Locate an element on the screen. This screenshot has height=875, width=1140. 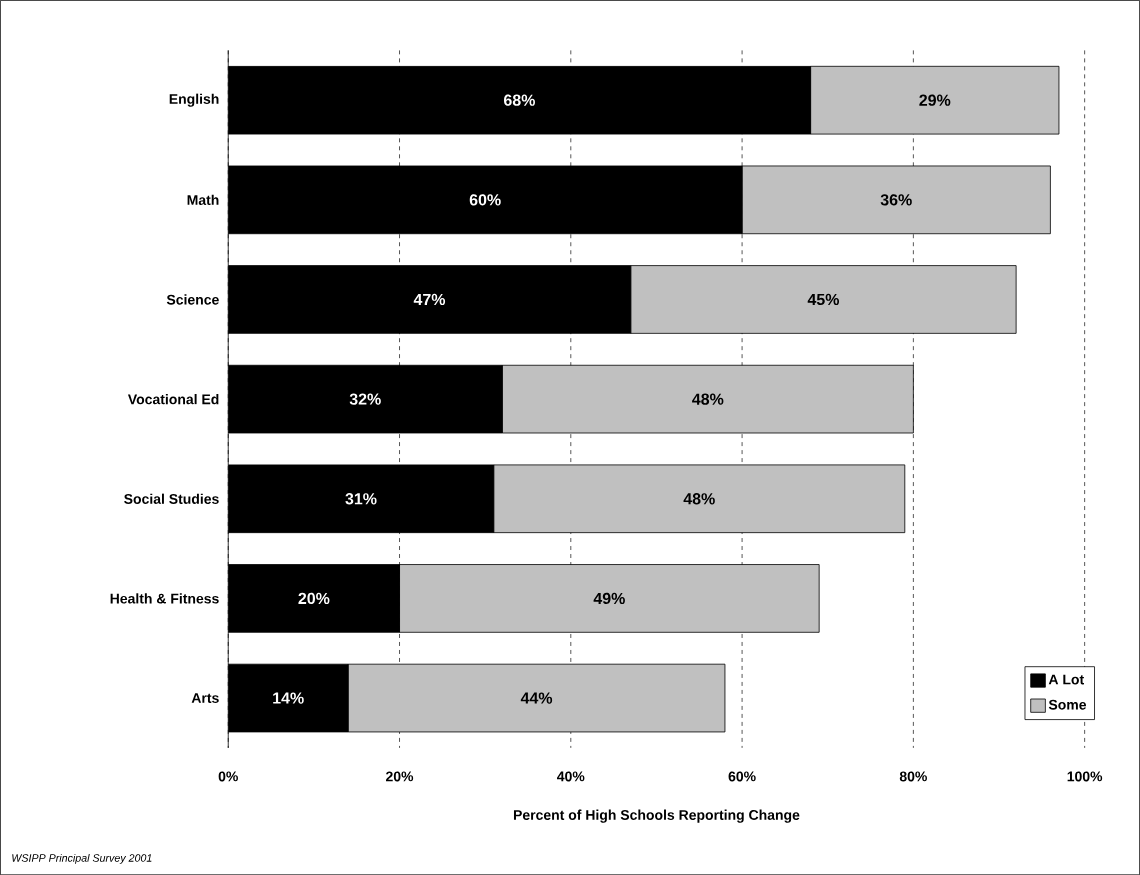
data-label: 31% is located at coordinates (361, 499).